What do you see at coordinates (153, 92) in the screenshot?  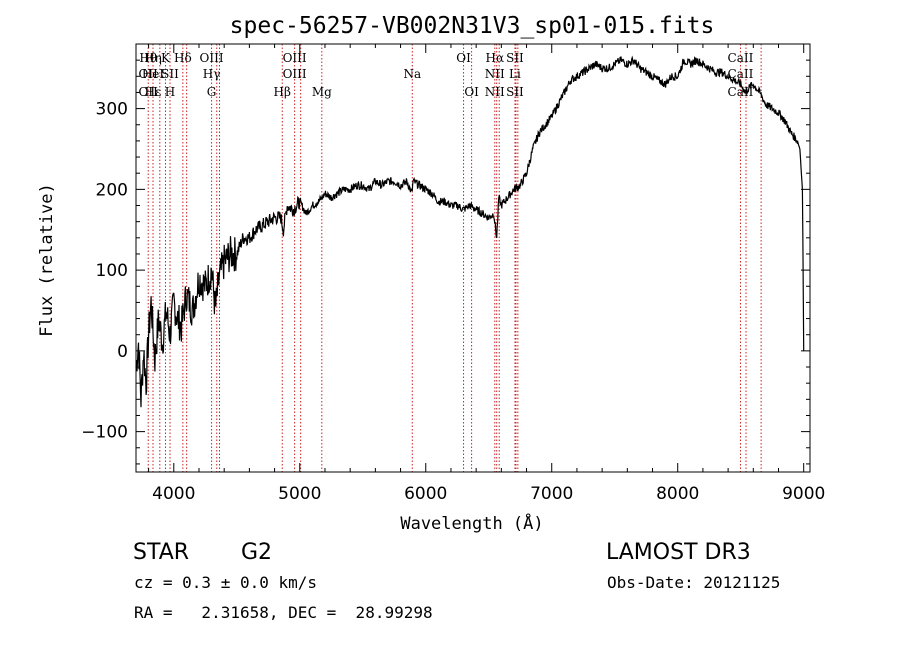 I see `spectral-line-label: Hε` at bounding box center [153, 92].